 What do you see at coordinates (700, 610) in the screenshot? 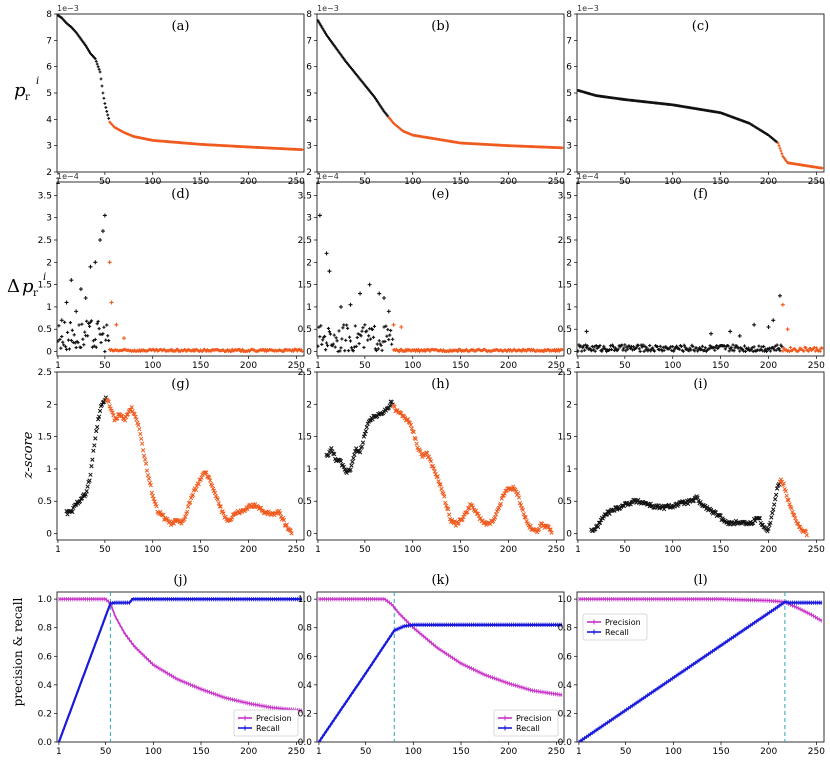
I see `series-precision` at bounding box center [700, 610].